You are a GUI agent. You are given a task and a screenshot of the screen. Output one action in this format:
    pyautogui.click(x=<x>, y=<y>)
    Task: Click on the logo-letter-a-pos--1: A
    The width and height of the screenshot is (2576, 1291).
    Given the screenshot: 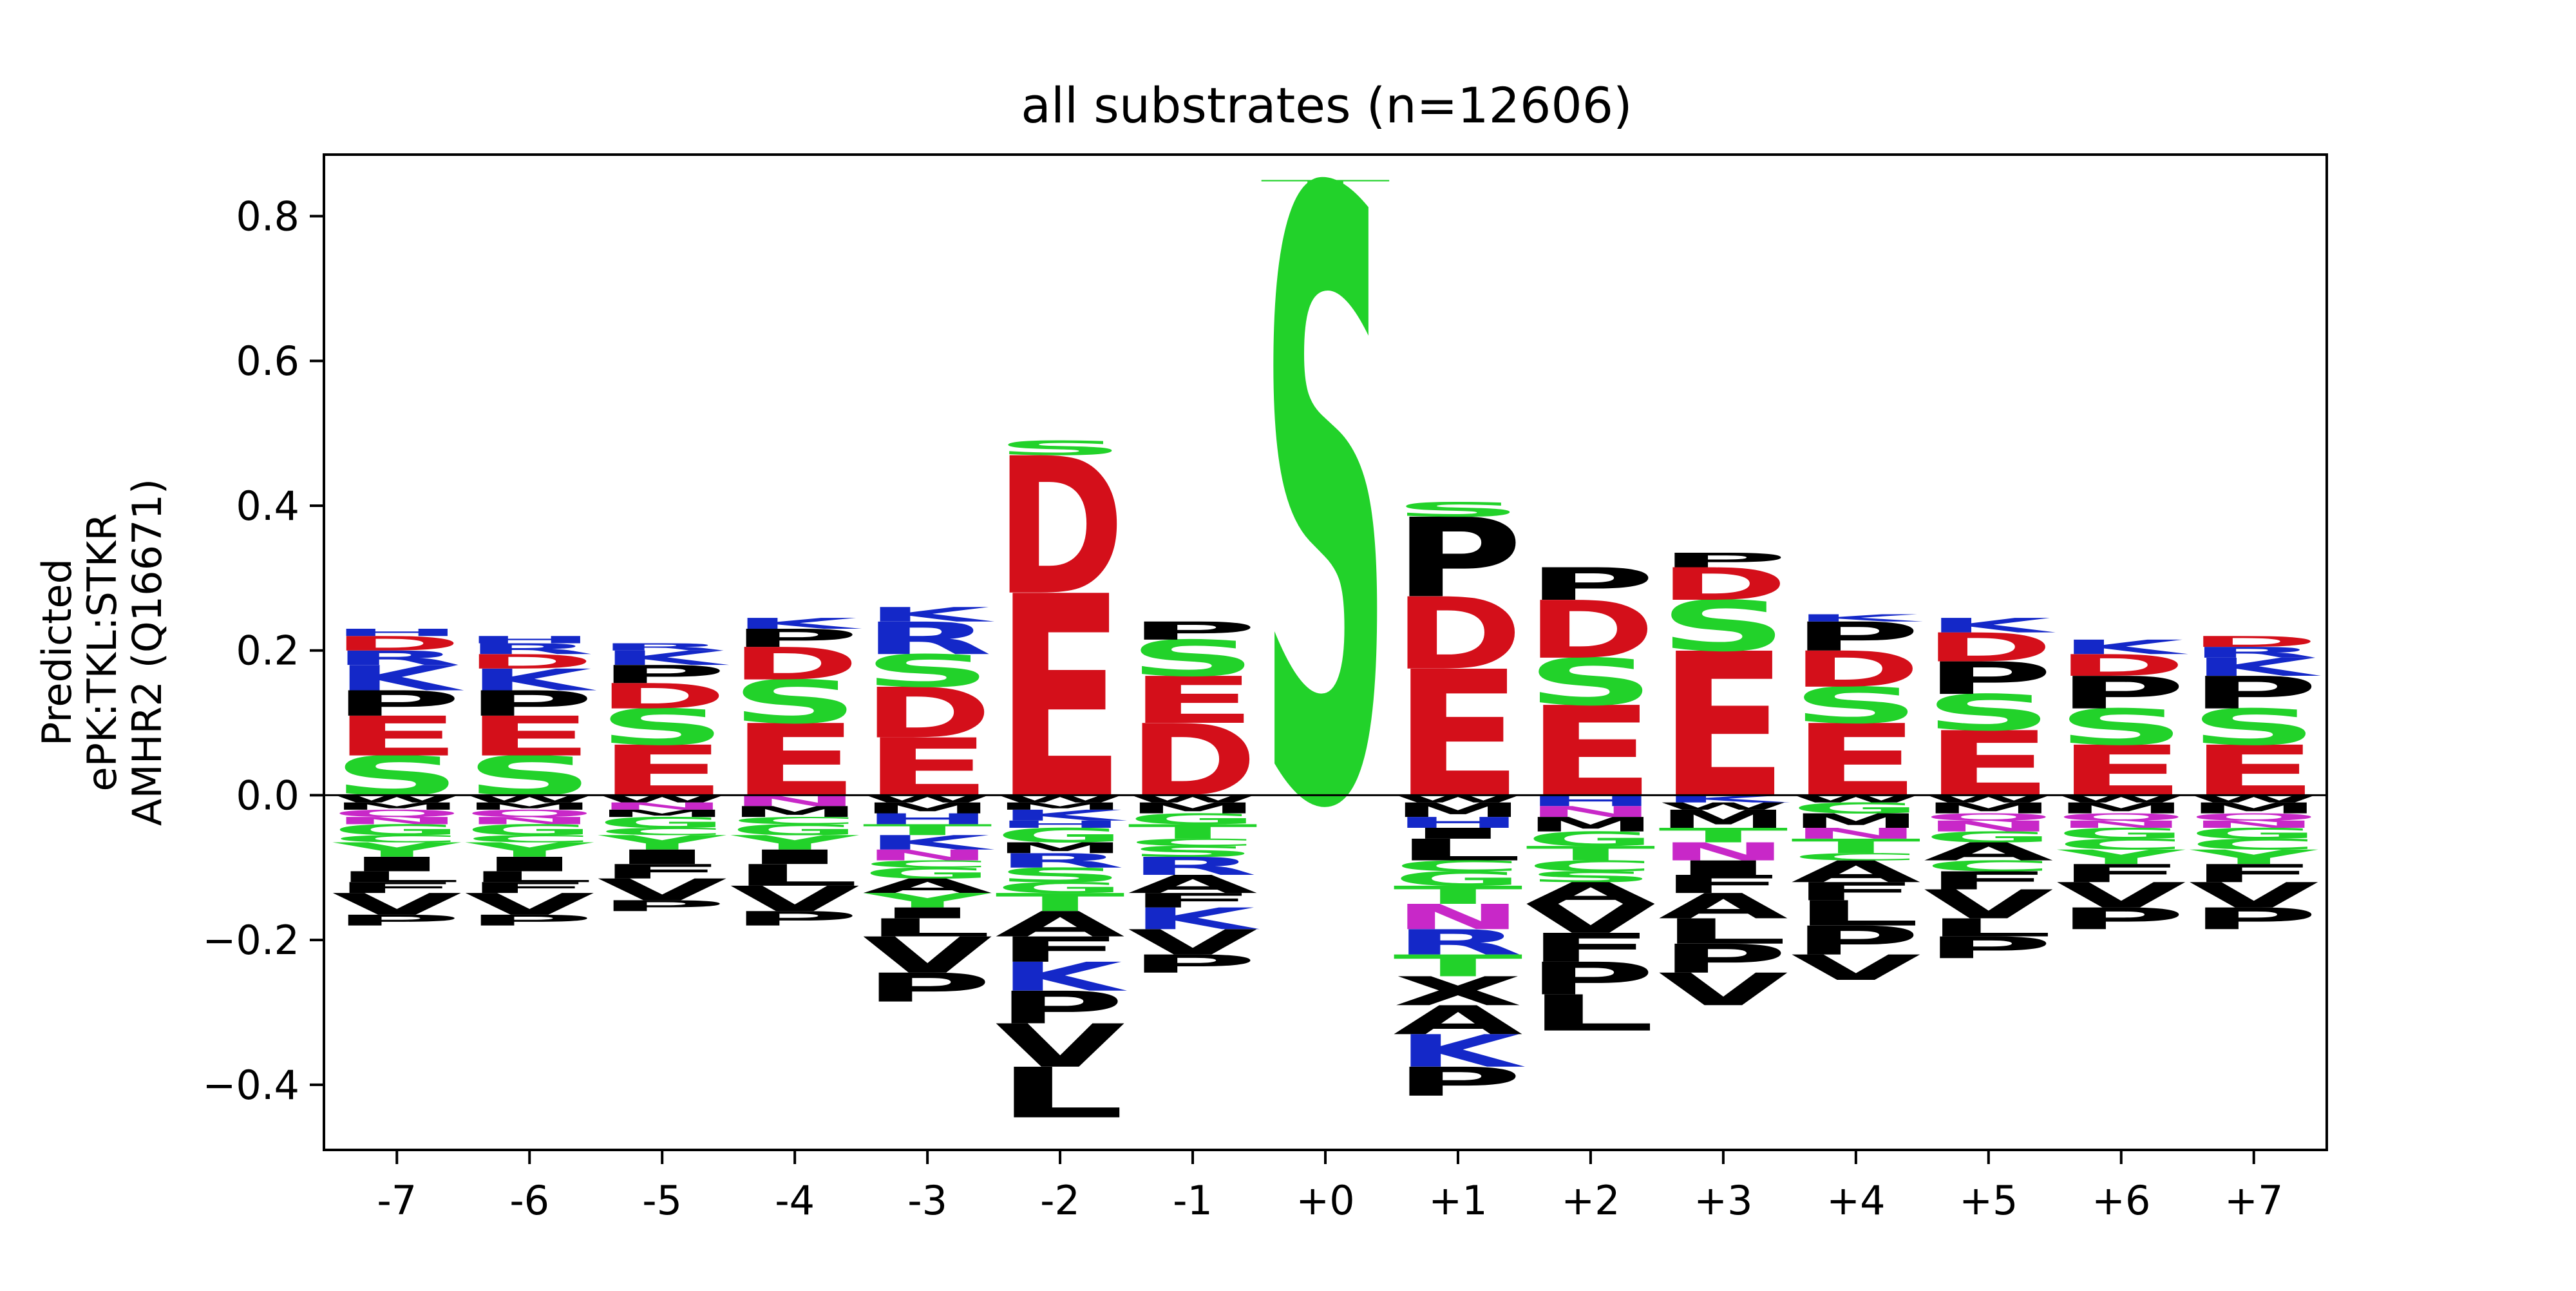 What is the action you would take?
    pyautogui.click(x=1193, y=884)
    